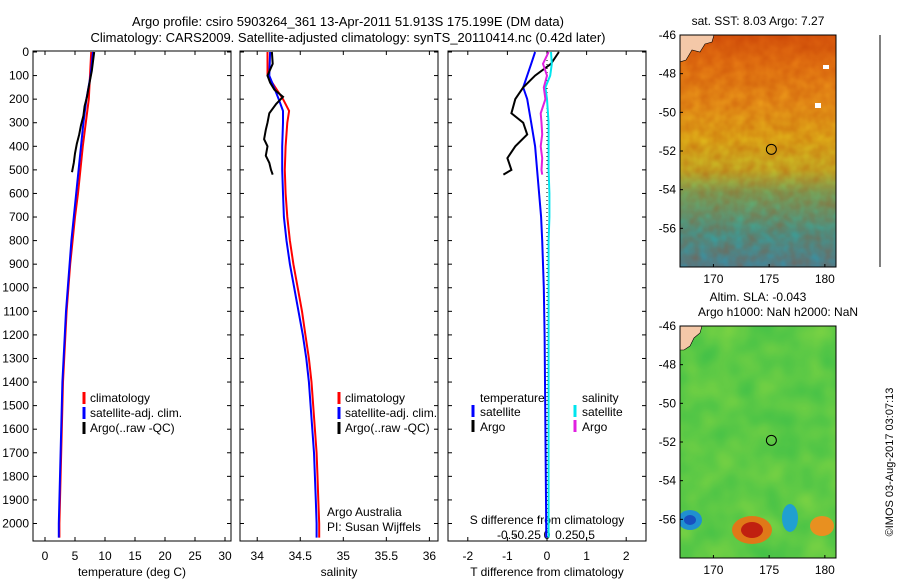 The height and width of the screenshot is (580, 900). Describe the element at coordinates (19, 170) in the screenshot. I see `depth-tick-label: 500` at that location.